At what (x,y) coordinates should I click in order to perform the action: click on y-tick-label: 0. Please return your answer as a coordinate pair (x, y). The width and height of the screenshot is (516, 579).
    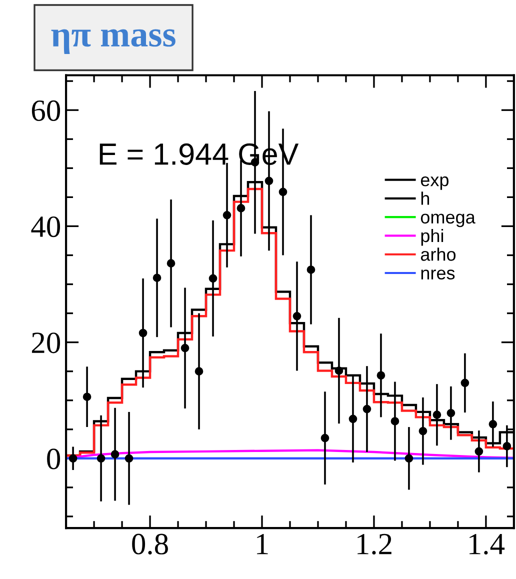
    Looking at the image, I should click on (53, 459).